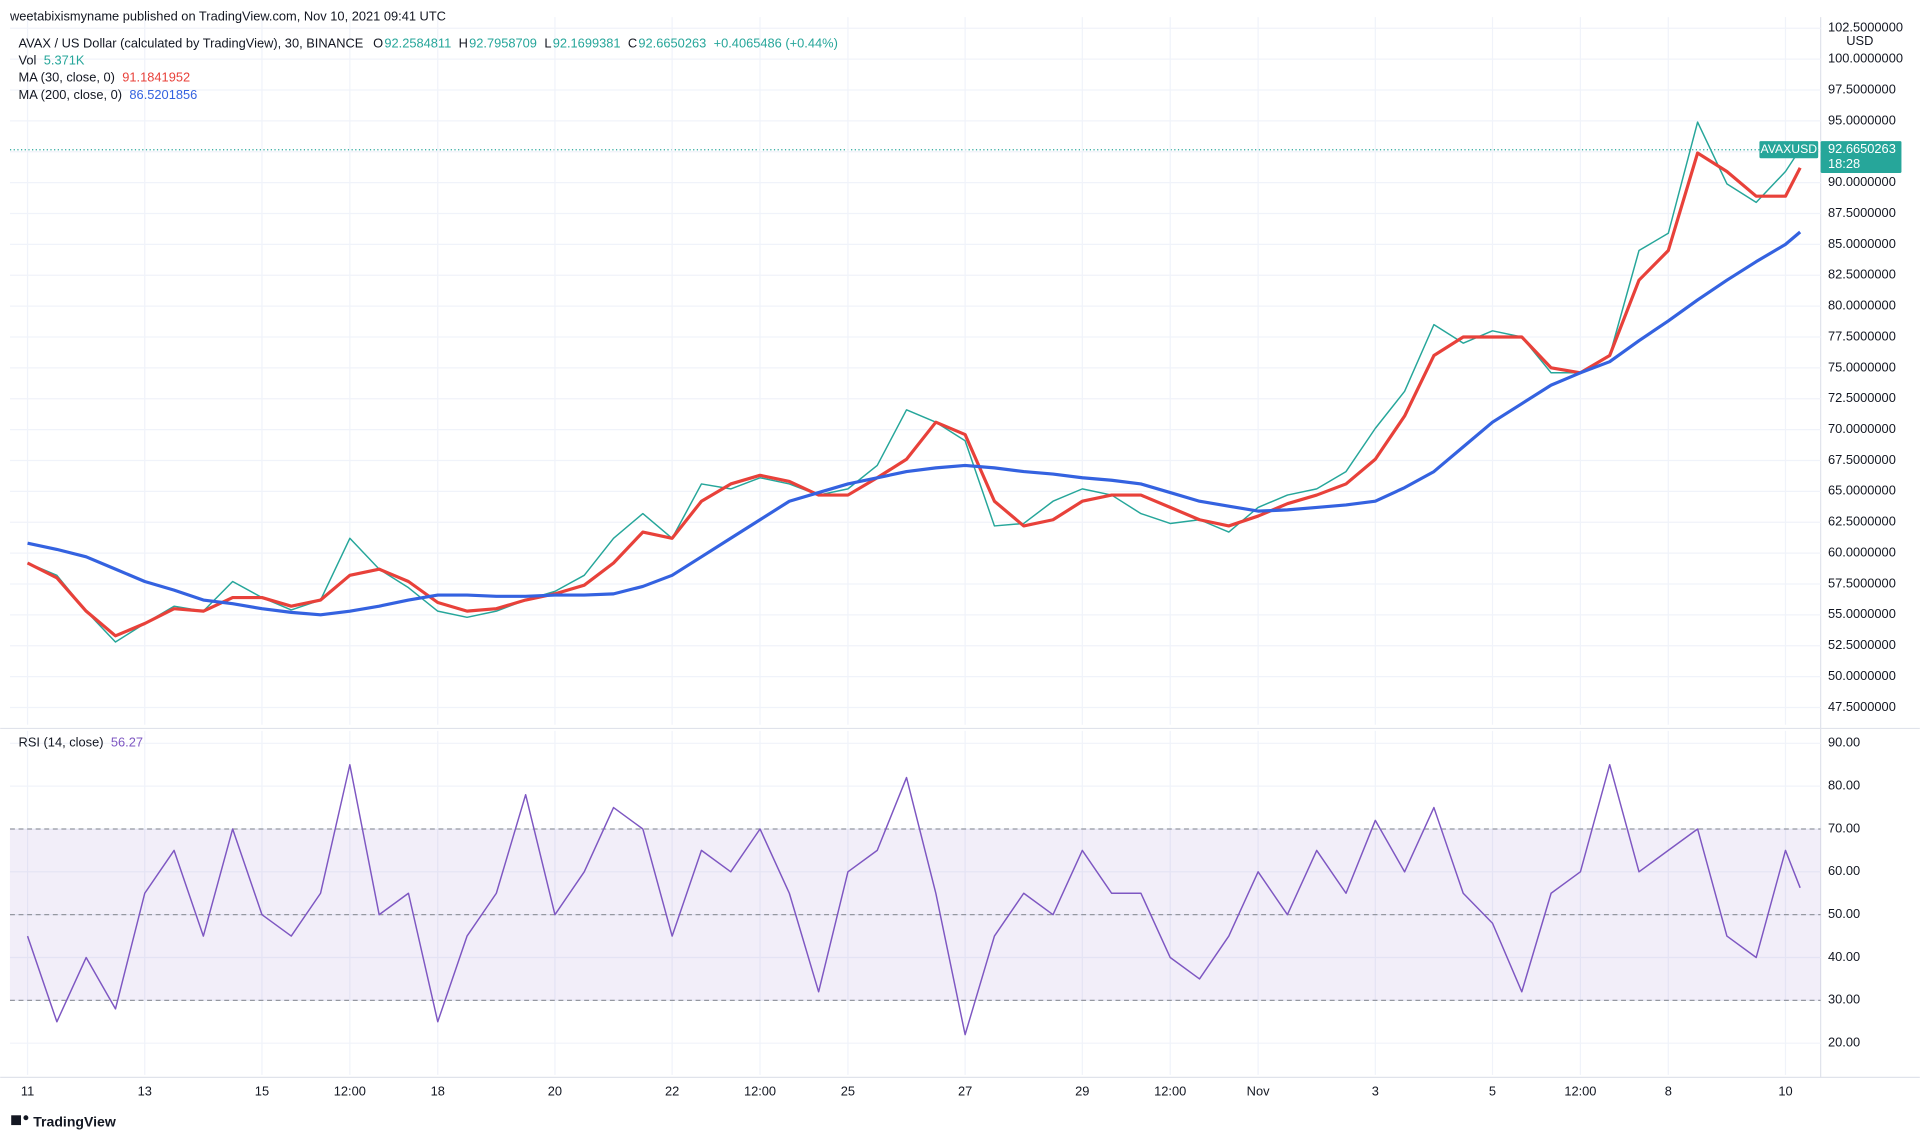 The image size is (1920, 1141). I want to click on y-tick-label: 20.00, so click(1844, 1042).